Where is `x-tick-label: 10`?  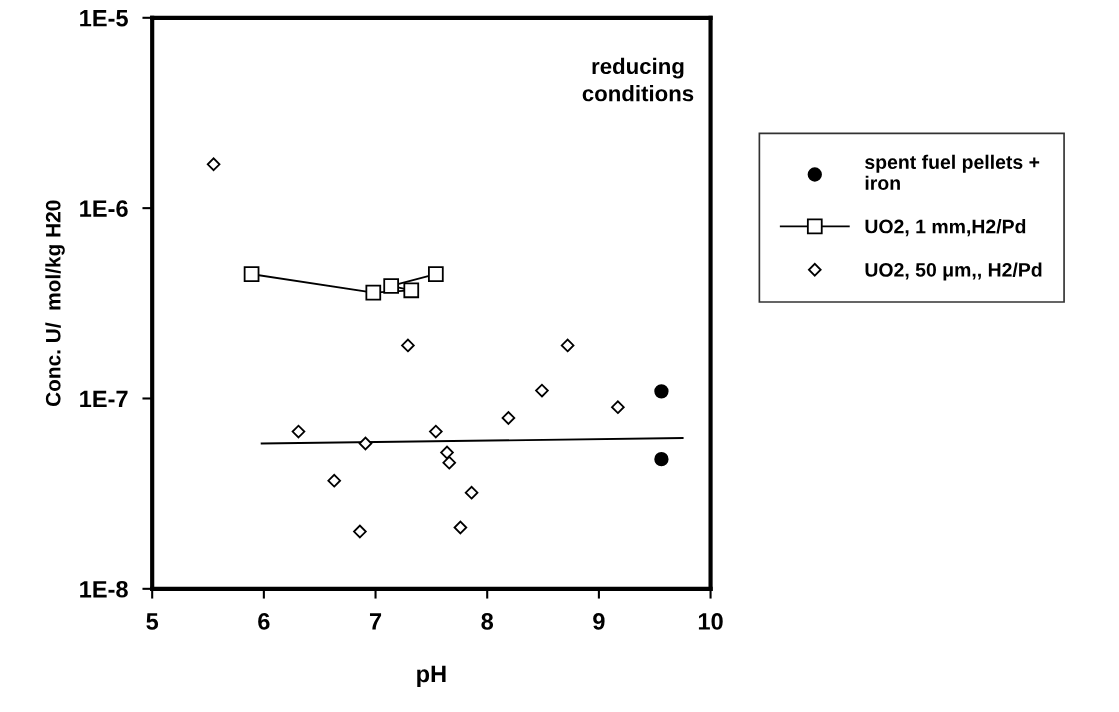
x-tick-label: 10 is located at coordinates (710, 621).